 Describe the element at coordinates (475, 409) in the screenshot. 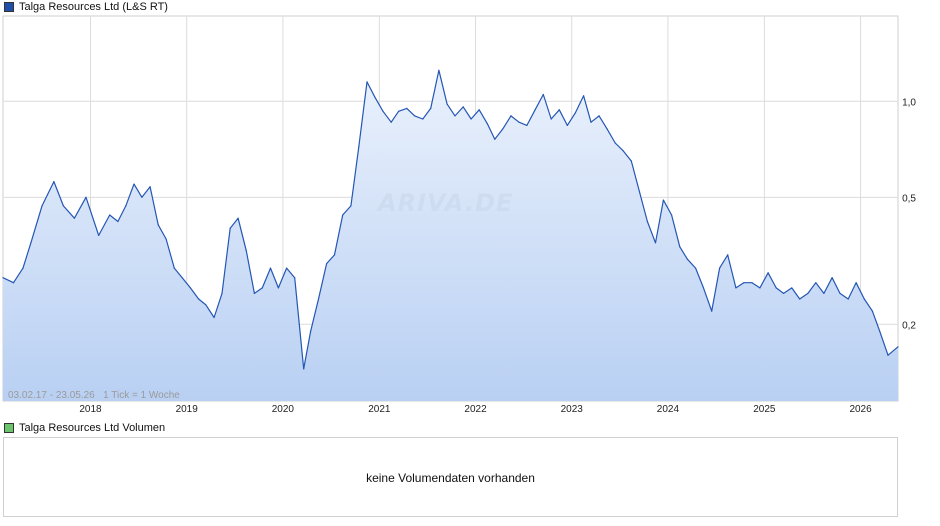

I see `x-axis-ticks: 2018 2019 2020 2021 2022 2023 2024 2025 2026` at that location.